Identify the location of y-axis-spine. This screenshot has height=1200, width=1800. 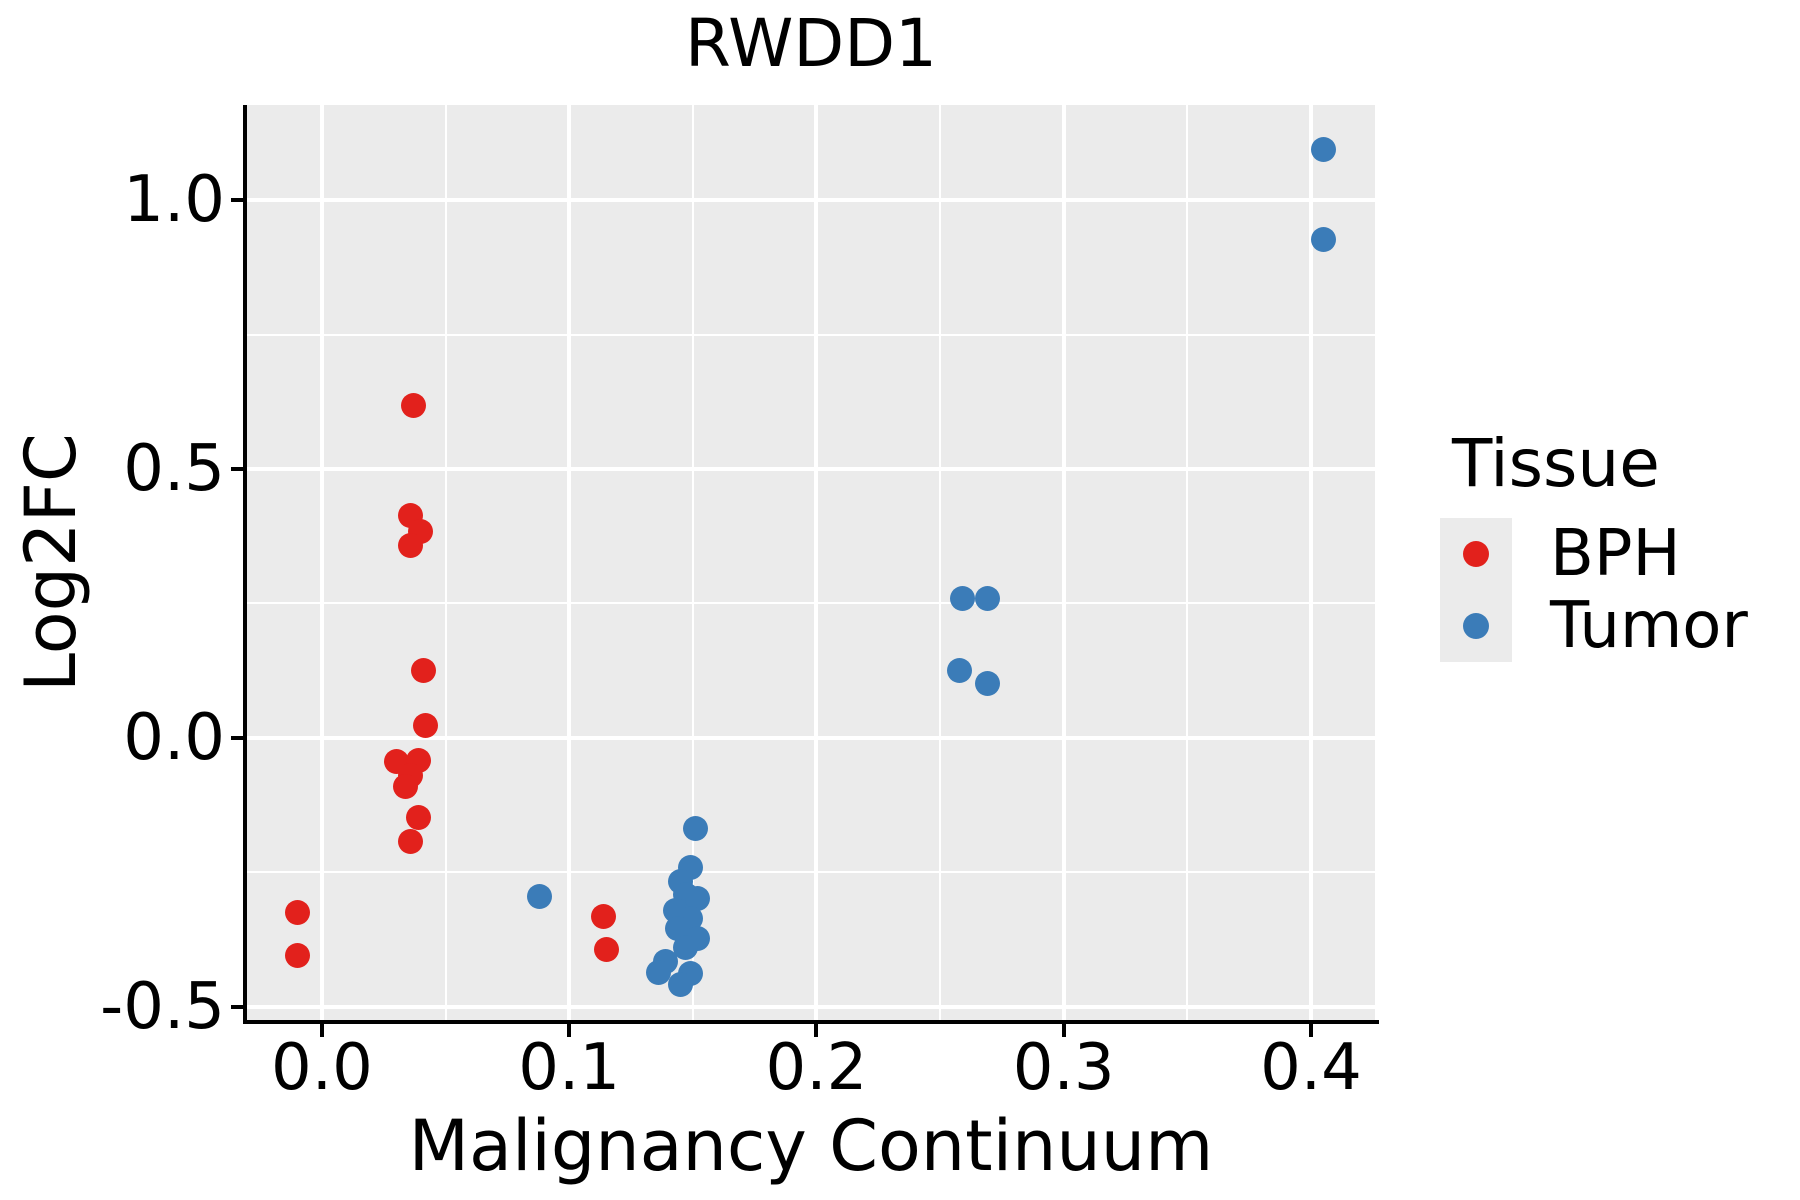
(245, 564).